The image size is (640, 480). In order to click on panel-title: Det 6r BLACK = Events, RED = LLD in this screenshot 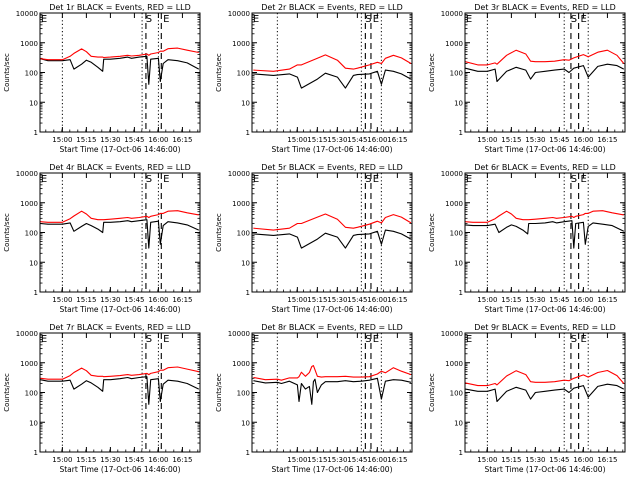, I will do `click(545, 167)`.